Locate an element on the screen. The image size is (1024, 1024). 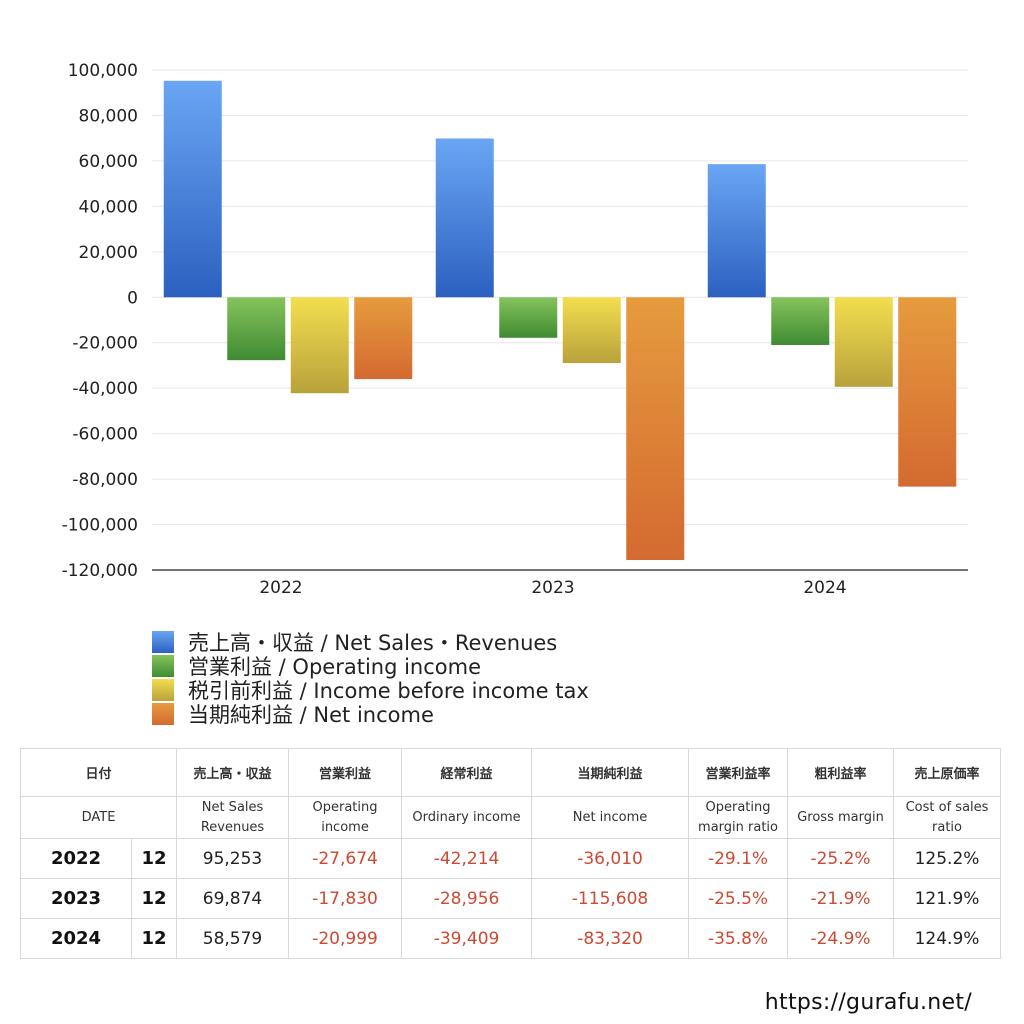
row-ord: -39,409 is located at coordinates (467, 938).